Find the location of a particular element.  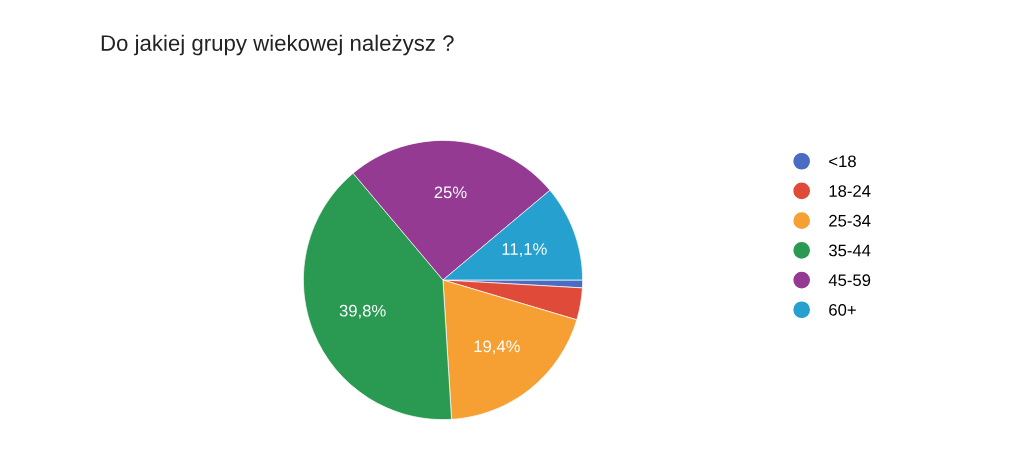

legend-label: 60+ is located at coordinates (842, 309).